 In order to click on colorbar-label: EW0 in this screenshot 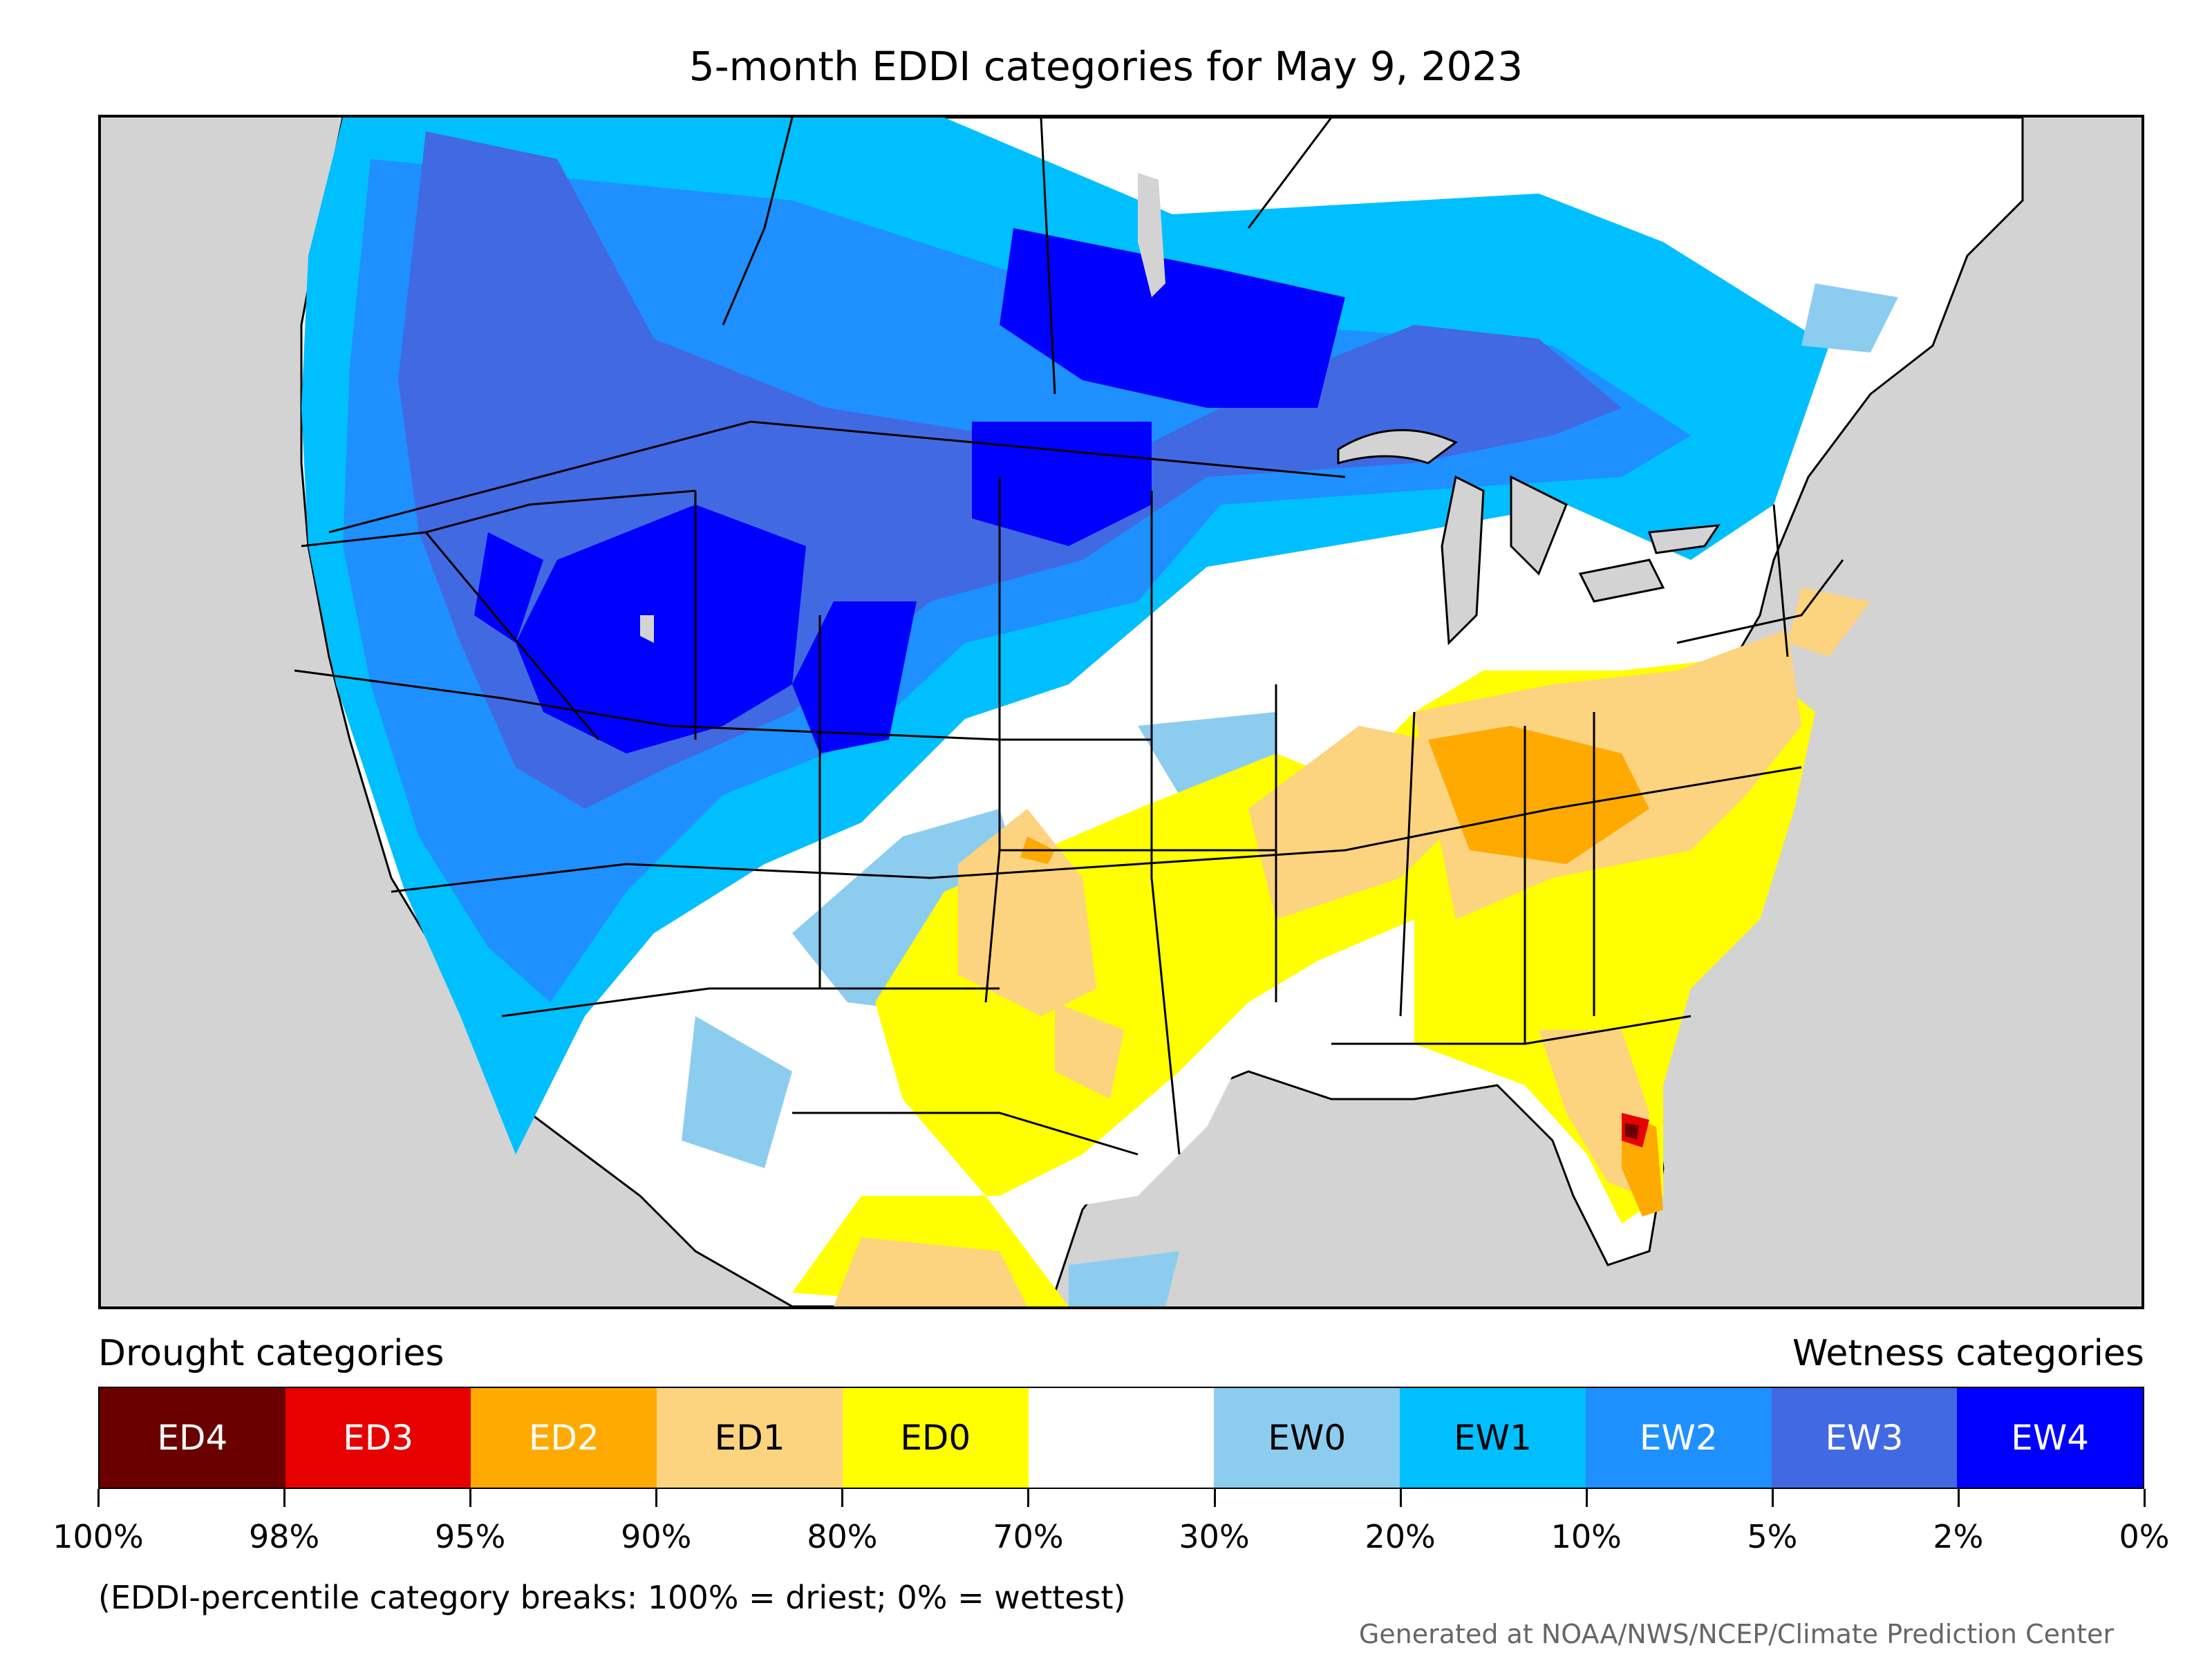, I will do `click(1307, 1438)`.